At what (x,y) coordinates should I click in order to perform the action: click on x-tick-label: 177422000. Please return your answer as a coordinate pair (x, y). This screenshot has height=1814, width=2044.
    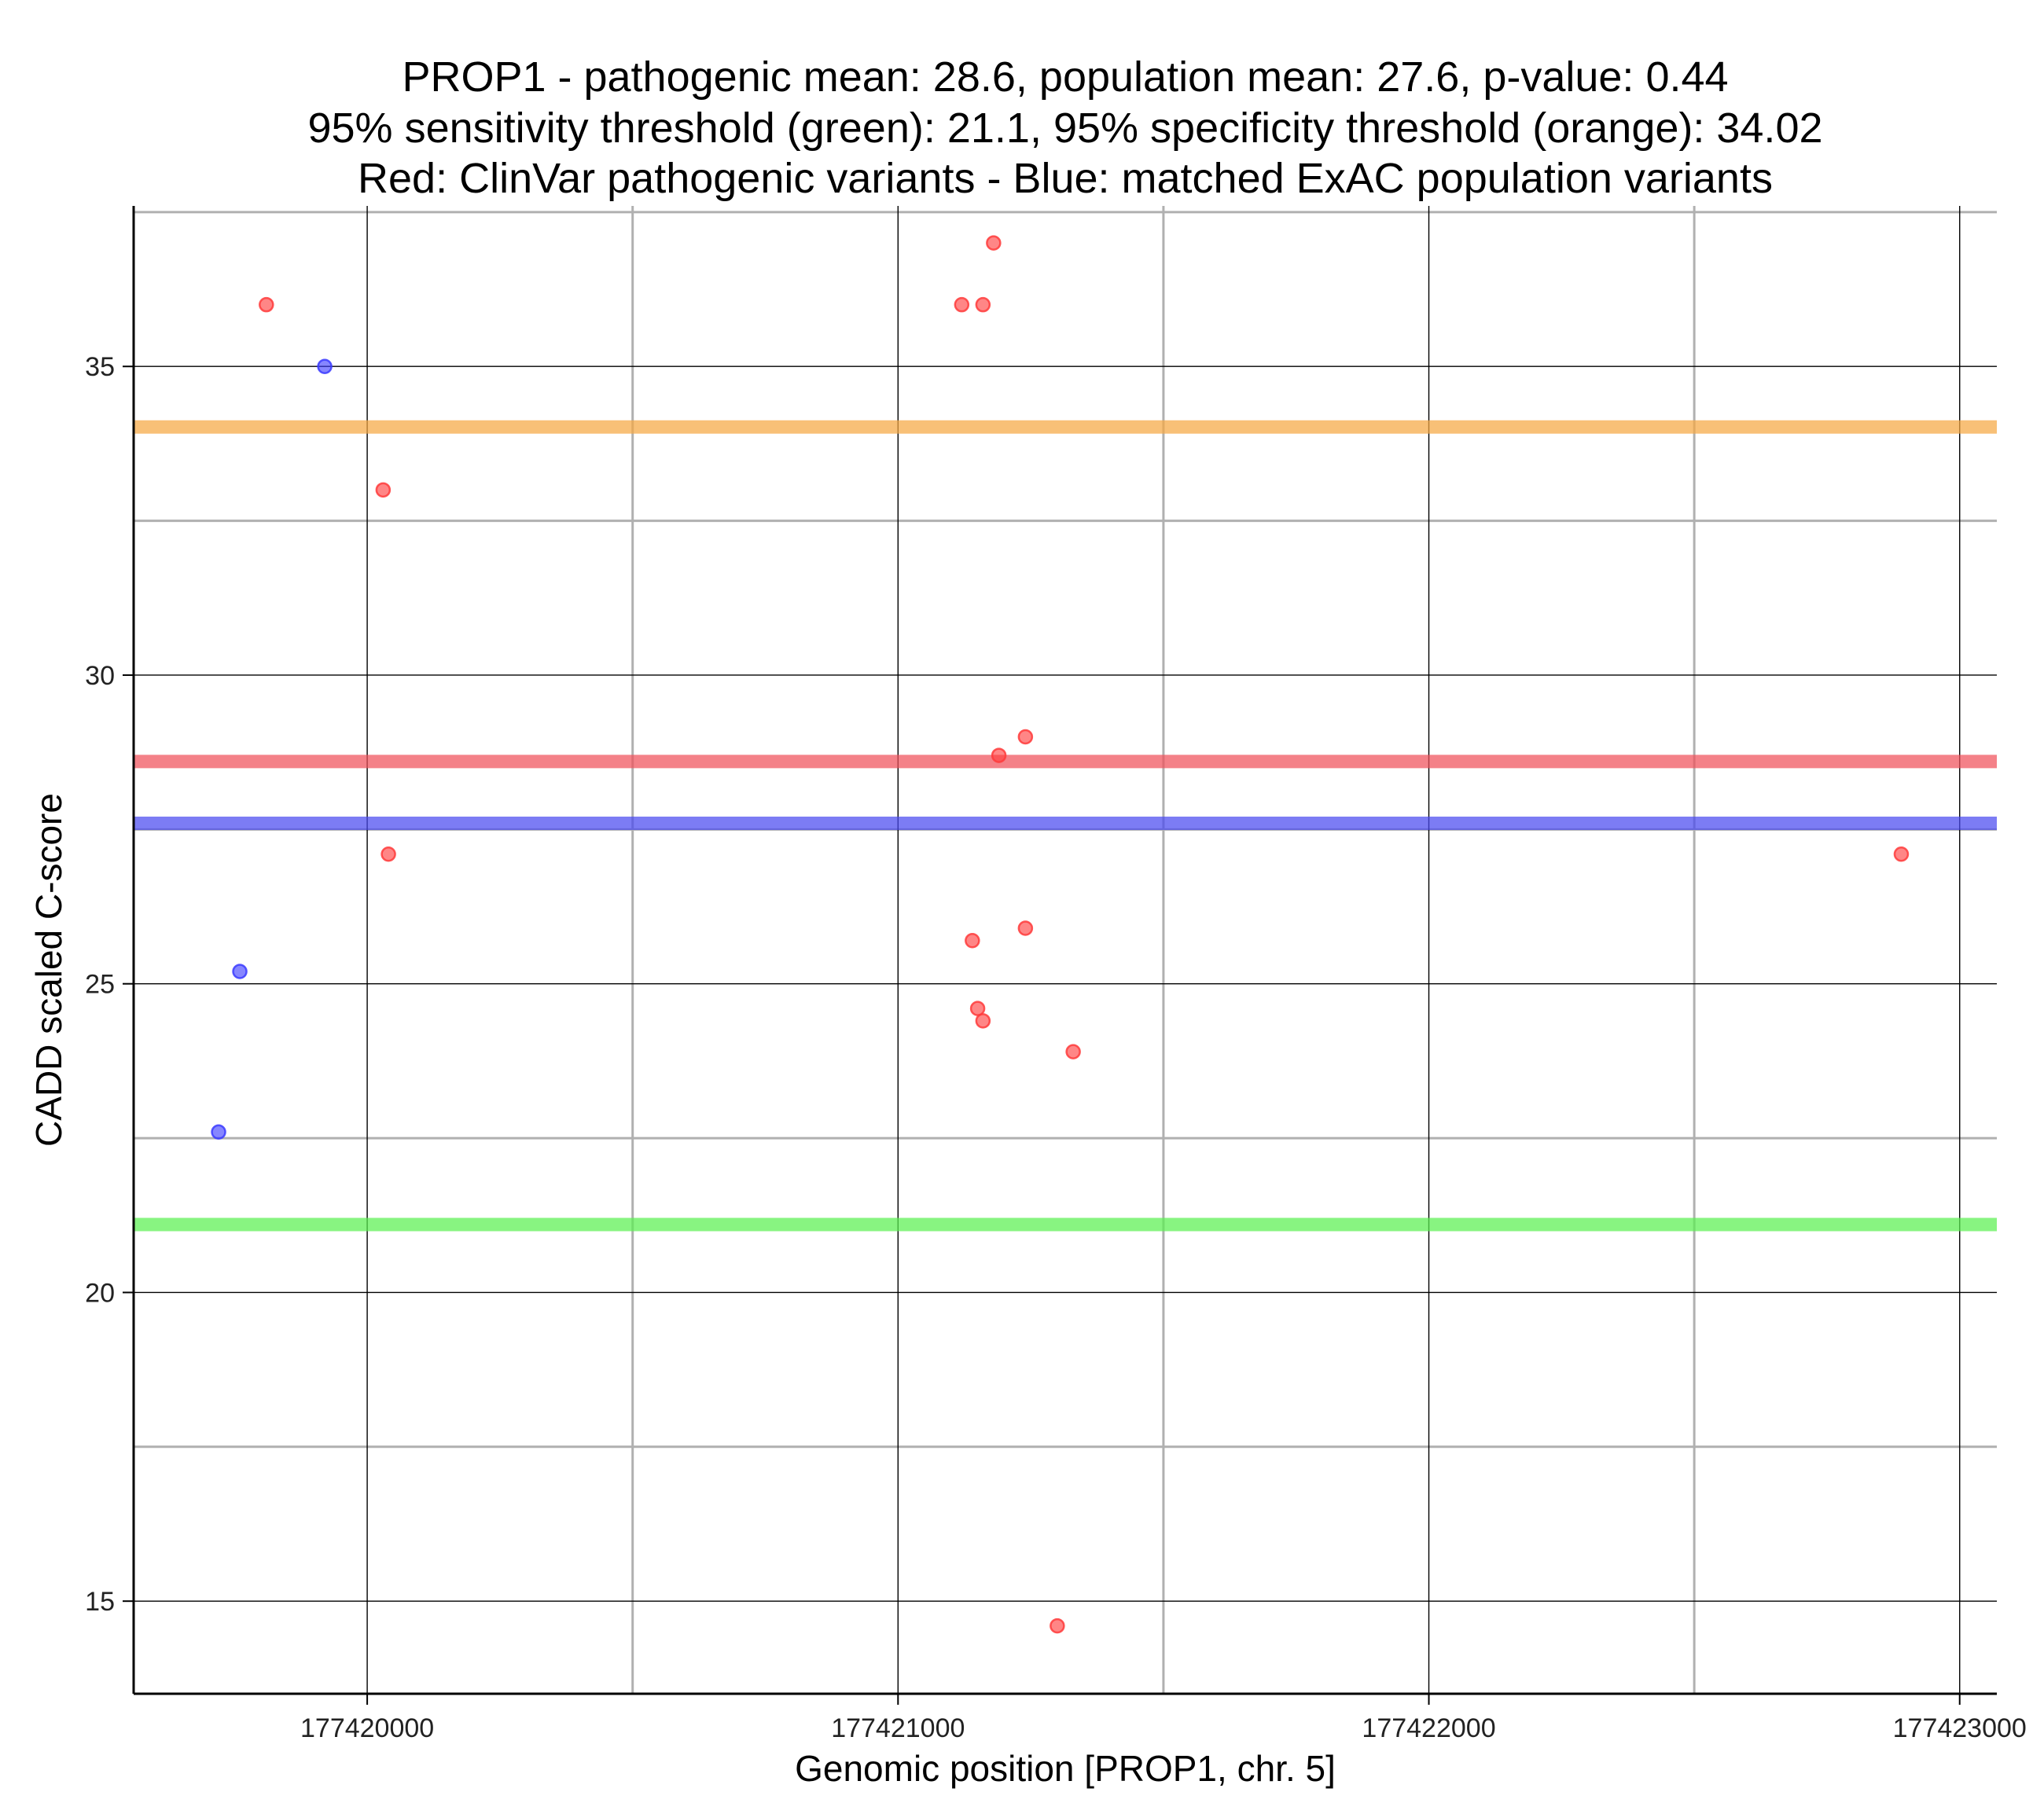
    Looking at the image, I should click on (1429, 1728).